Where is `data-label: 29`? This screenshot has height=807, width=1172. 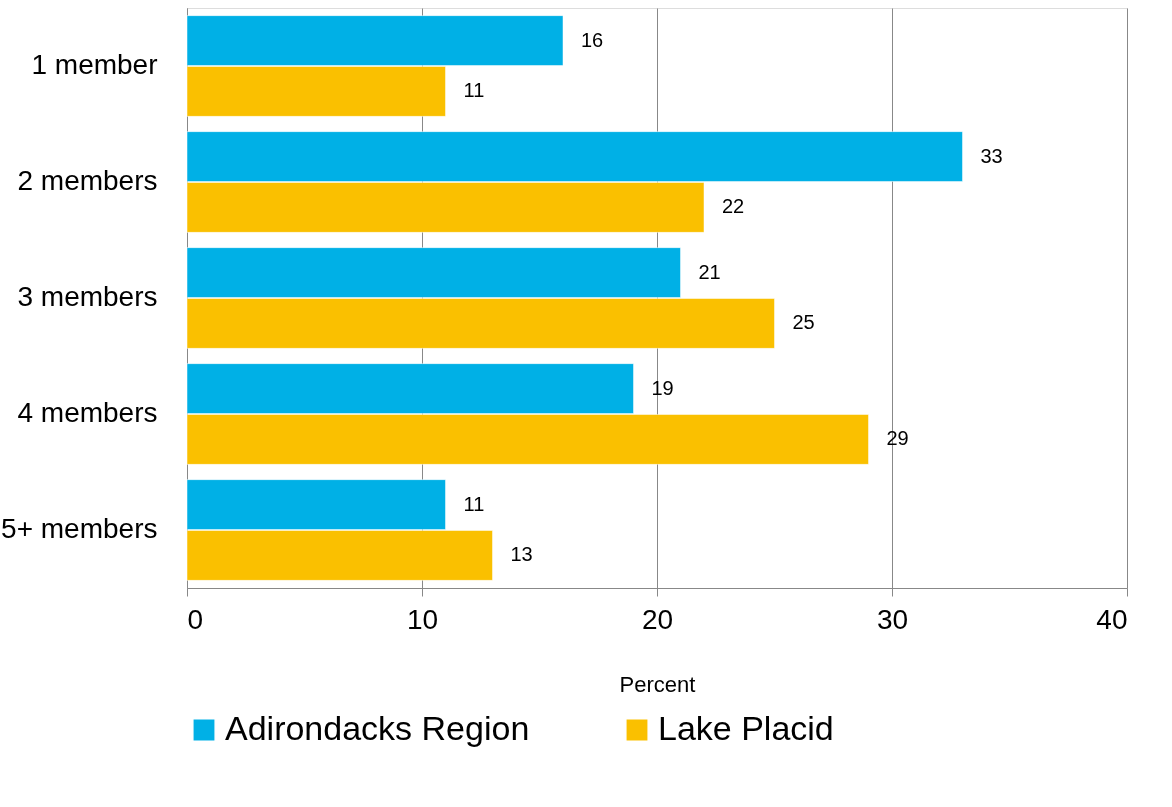 data-label: 29 is located at coordinates (897, 438).